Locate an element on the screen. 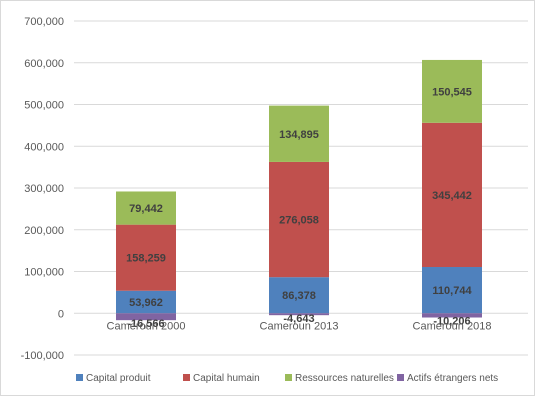  y-tick-label: 200,000 is located at coordinates (44, 231).